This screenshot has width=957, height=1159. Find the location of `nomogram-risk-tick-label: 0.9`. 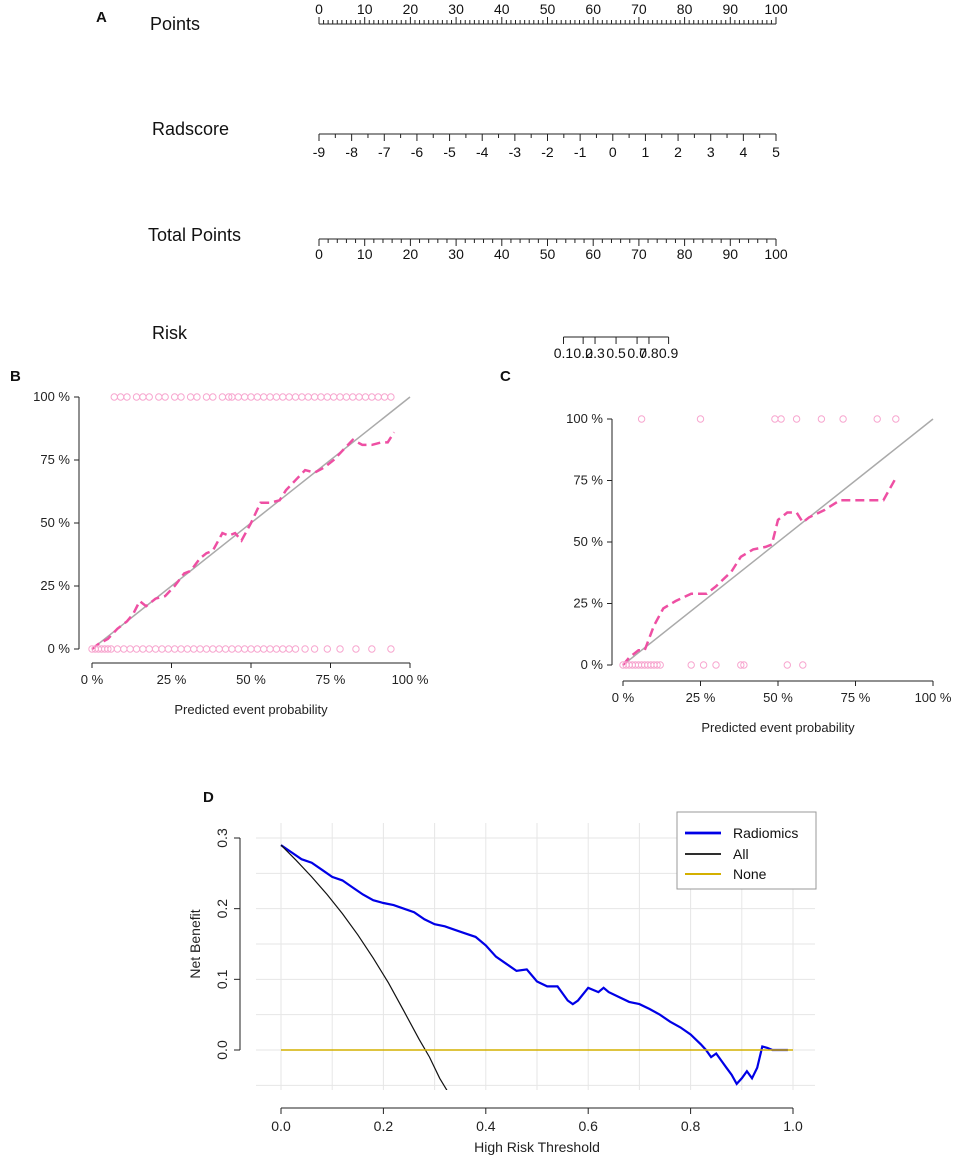

nomogram-risk-tick-label: 0.9 is located at coordinates (669, 353).